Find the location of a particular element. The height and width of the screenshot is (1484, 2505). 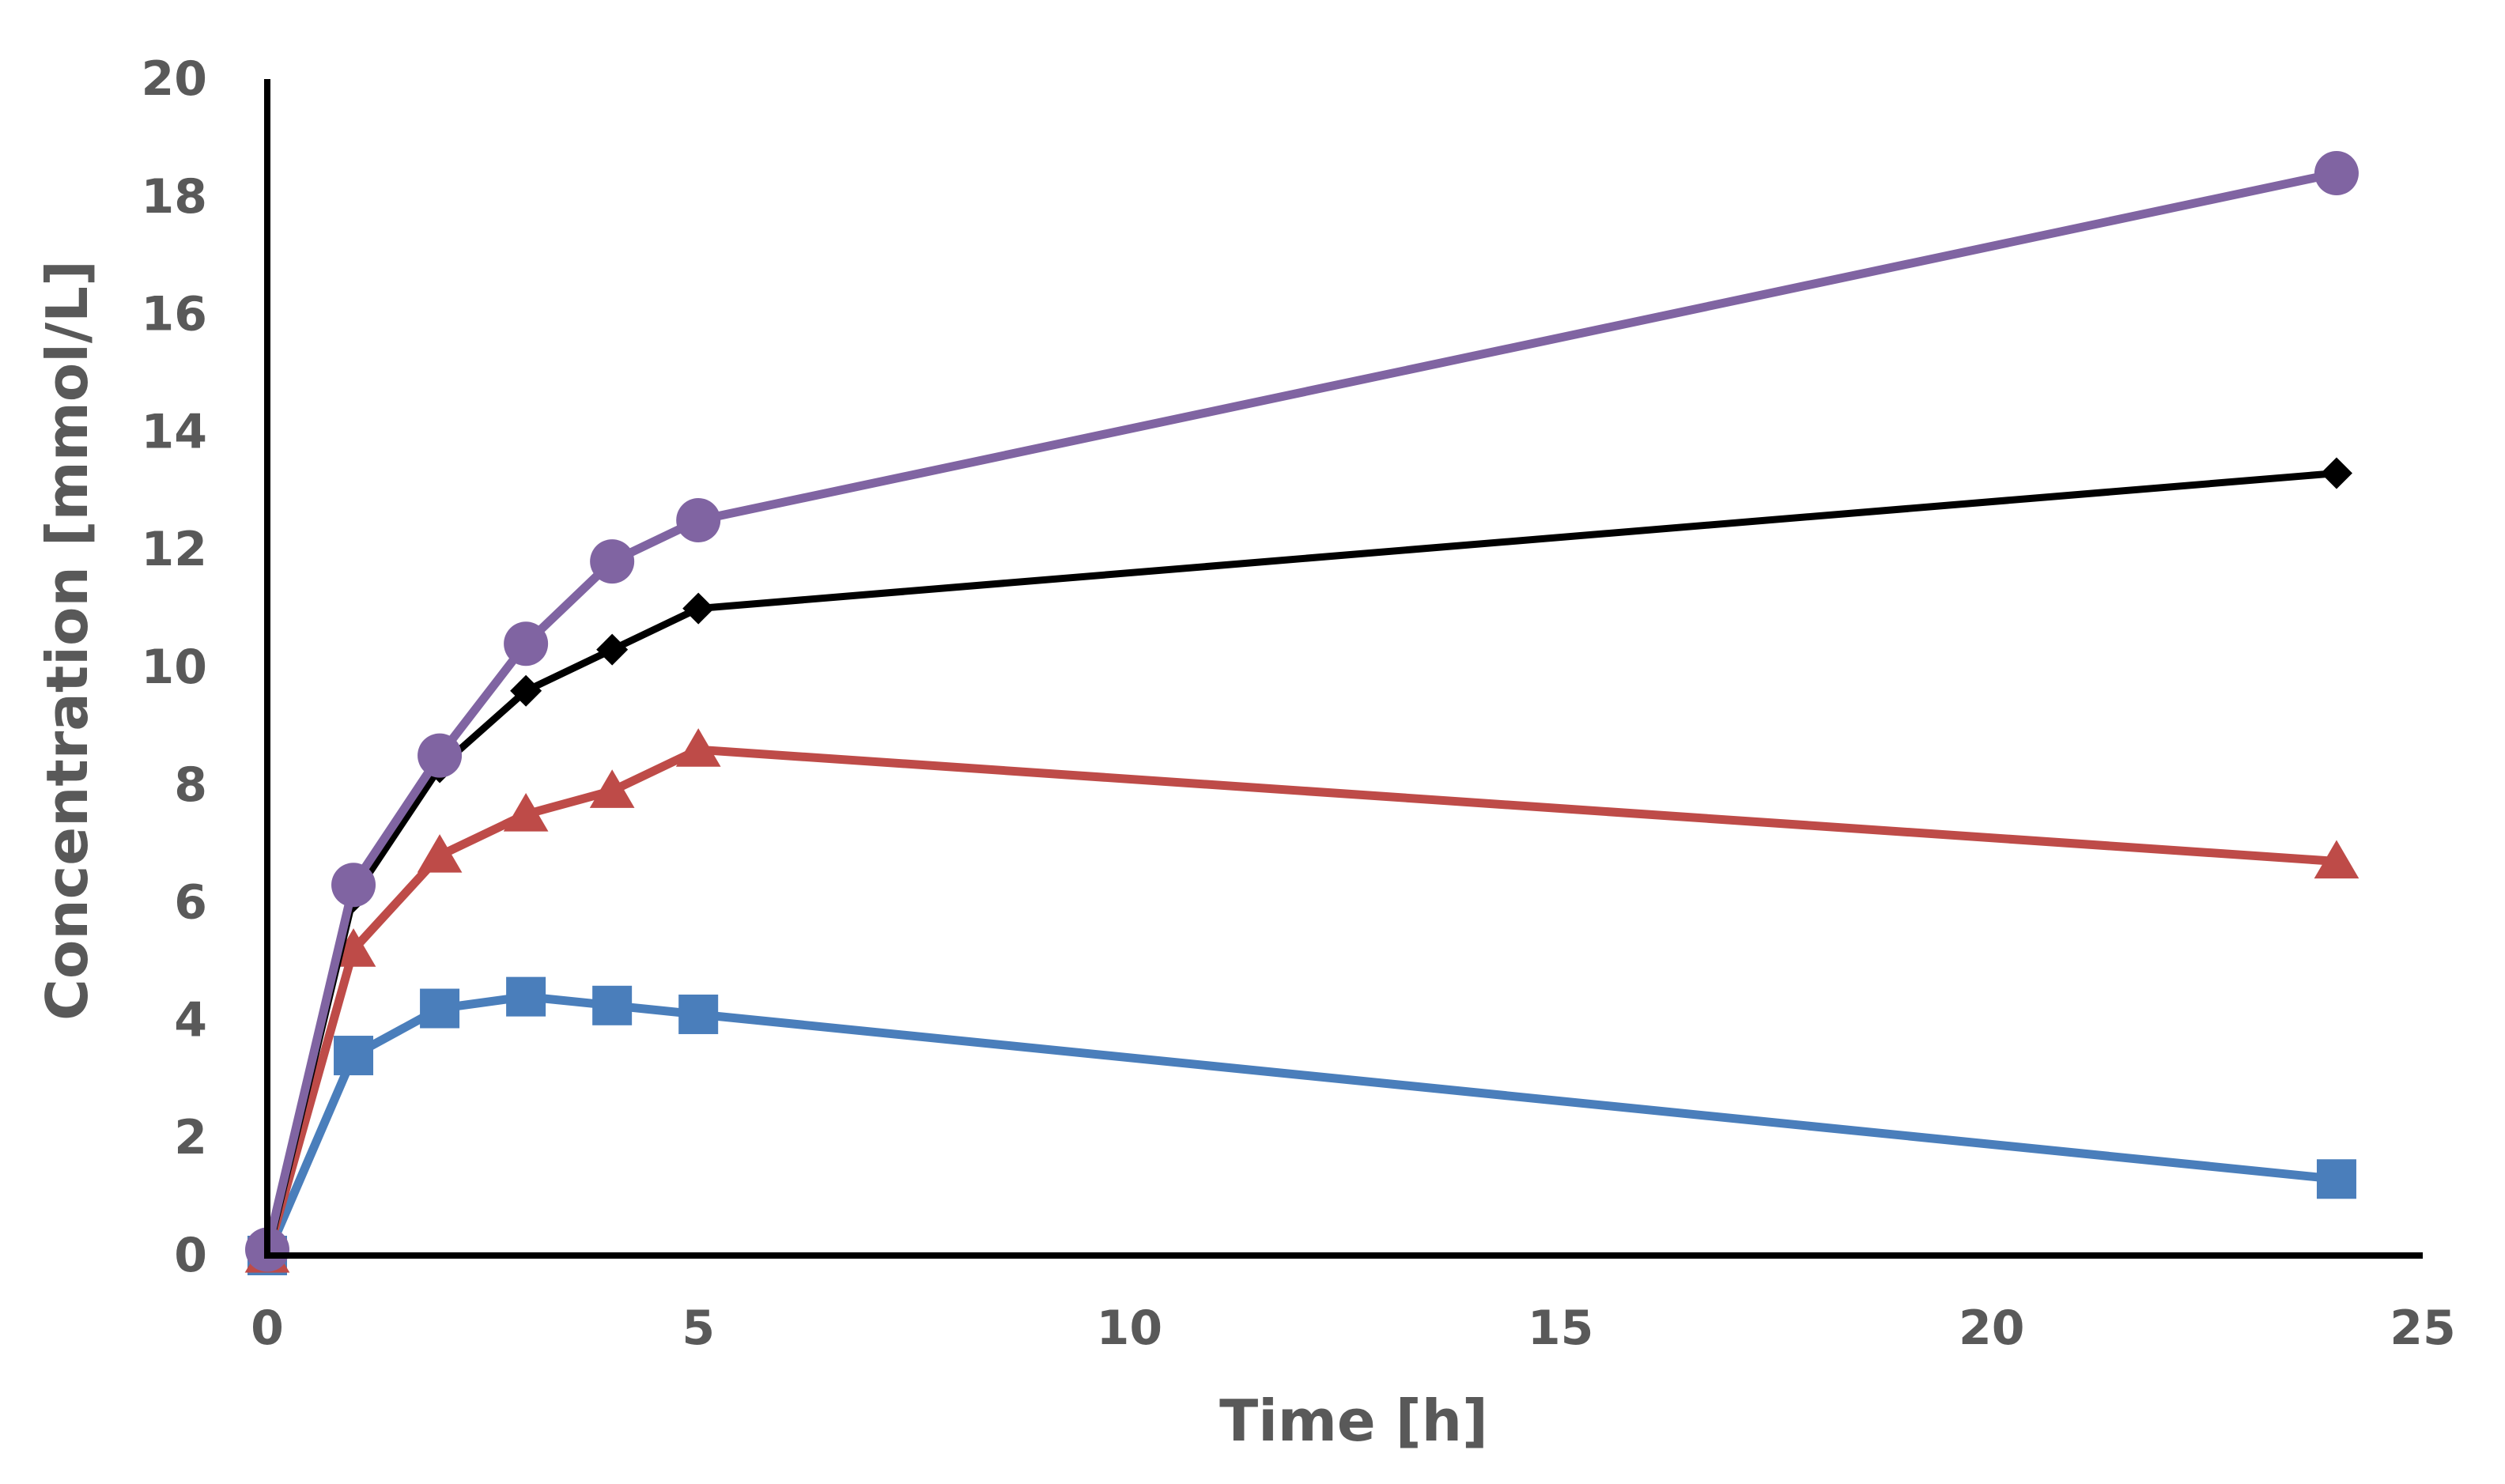

series-line is located at coordinates (1302, 1126).